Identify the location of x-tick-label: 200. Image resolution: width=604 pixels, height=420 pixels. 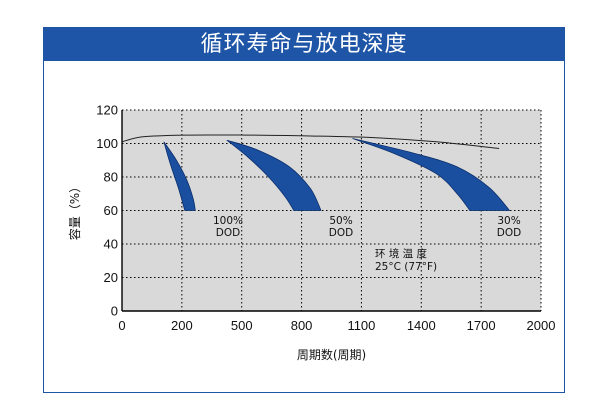
(182, 325).